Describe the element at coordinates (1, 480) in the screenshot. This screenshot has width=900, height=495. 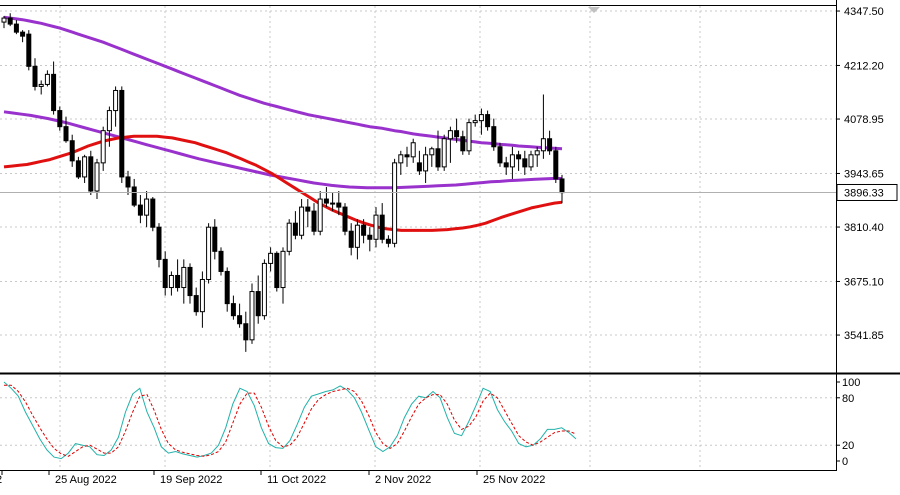
I see `time-tick-label: 2` at that location.